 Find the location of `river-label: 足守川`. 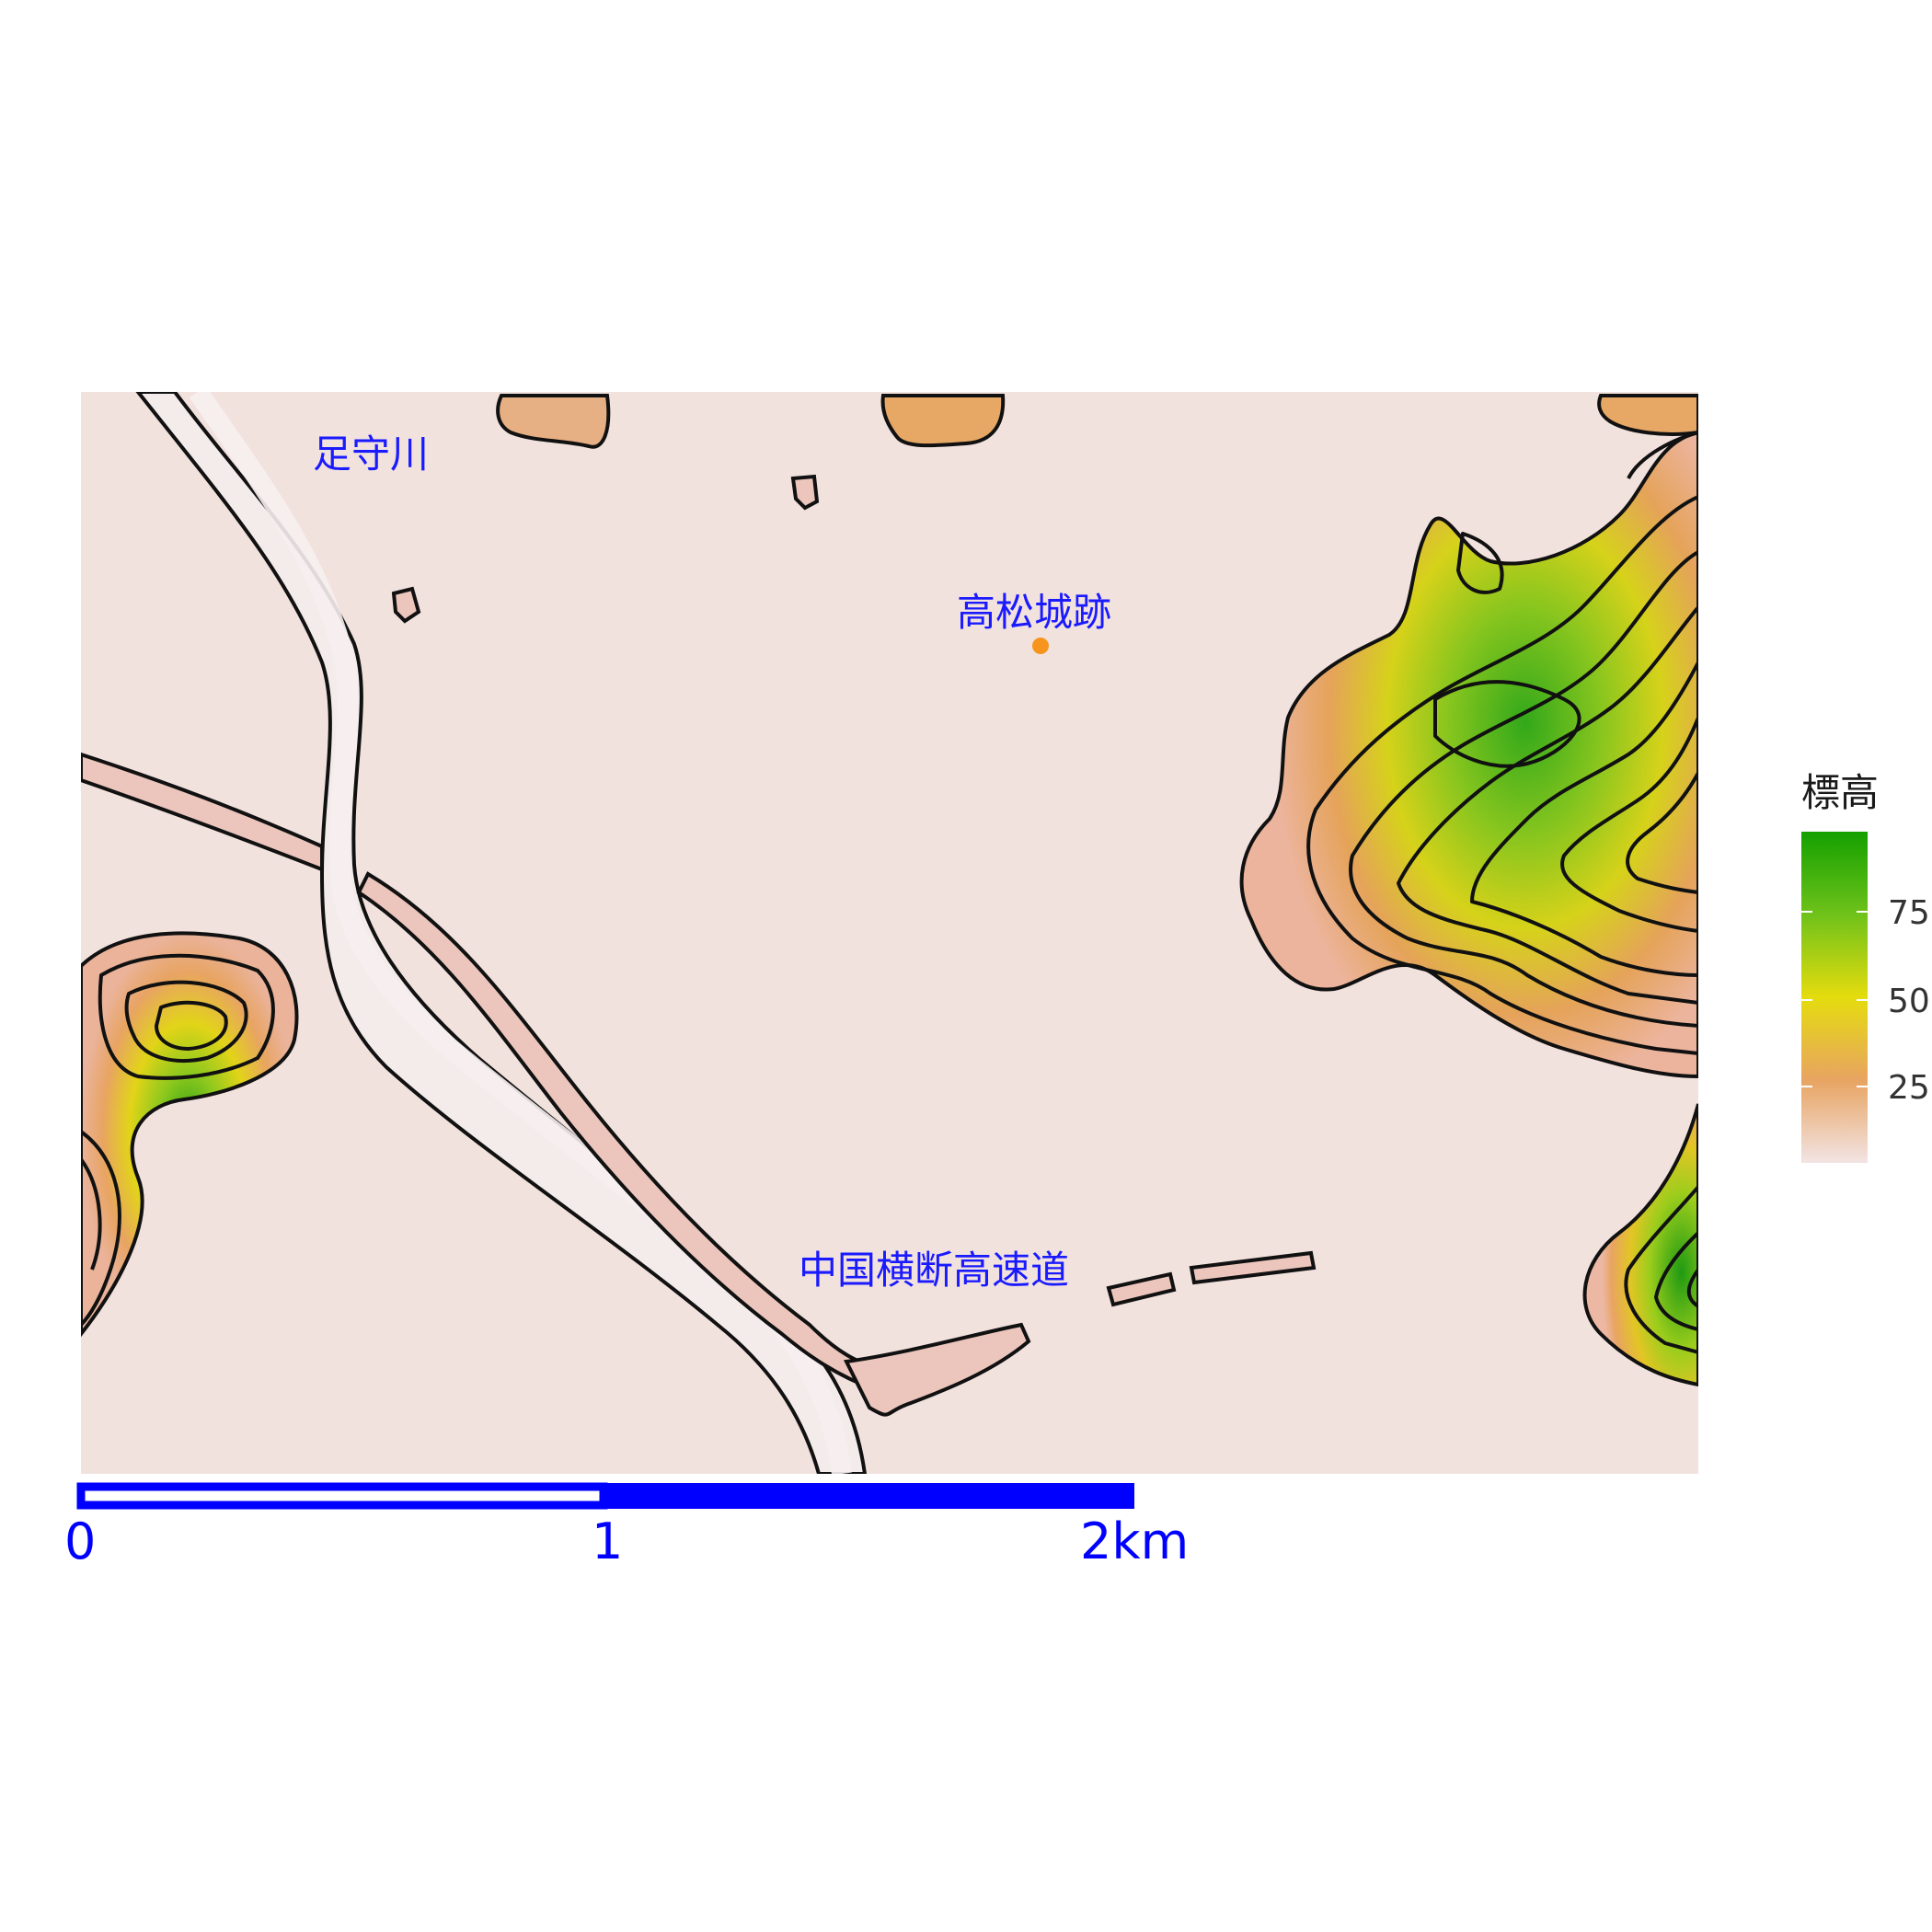

river-label: 足守川 is located at coordinates (371, 454).